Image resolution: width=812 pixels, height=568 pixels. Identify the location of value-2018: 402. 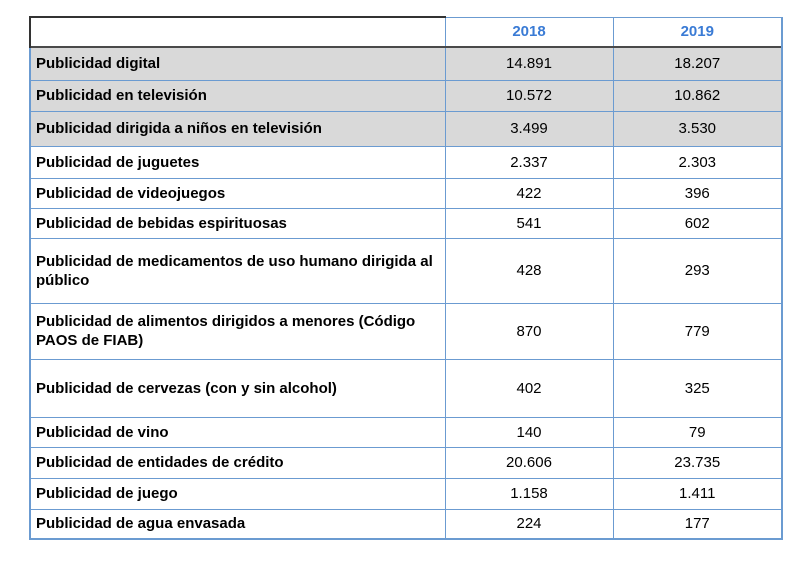
(529, 388).